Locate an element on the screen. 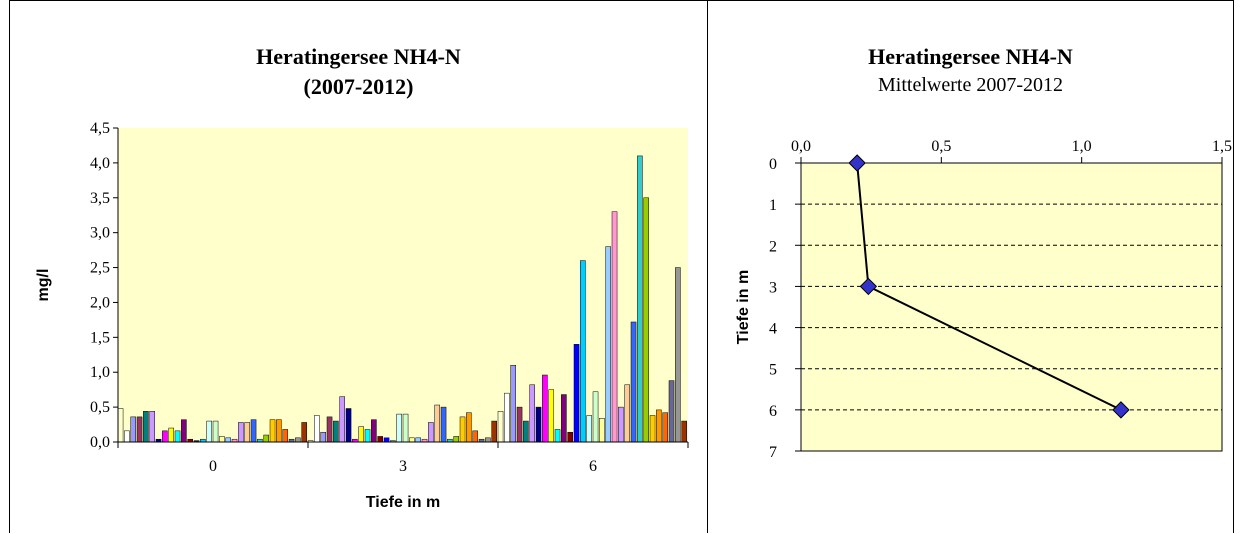 The width and height of the screenshot is (1240, 534). y-tick-label: 6 is located at coordinates (773, 411).